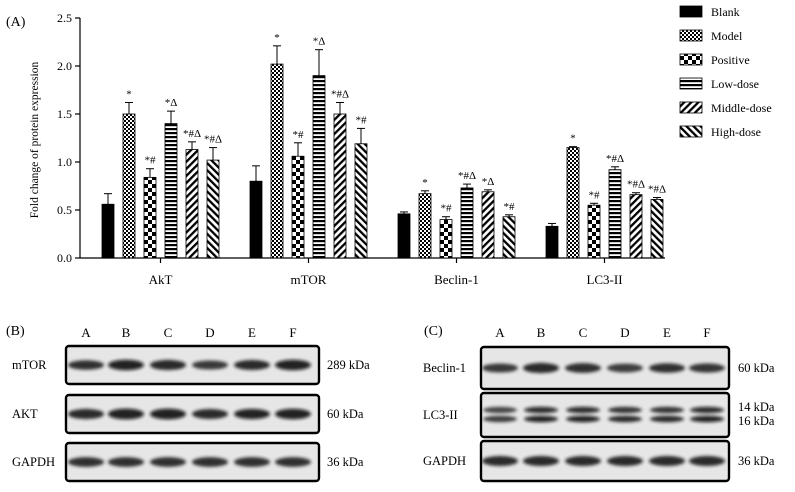  What do you see at coordinates (192, 204) in the screenshot?
I see `bar-middle-dose-akt` at bounding box center [192, 204].